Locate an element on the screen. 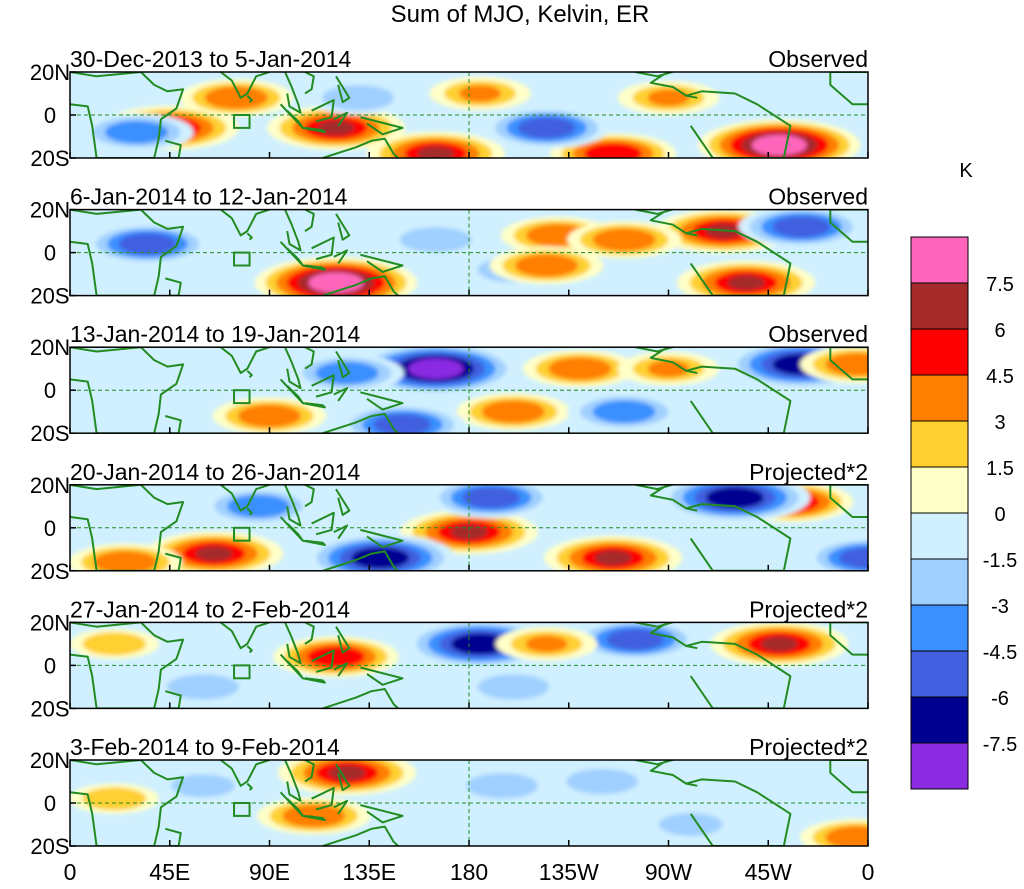  x-tick-label: 45W is located at coordinates (769, 872).